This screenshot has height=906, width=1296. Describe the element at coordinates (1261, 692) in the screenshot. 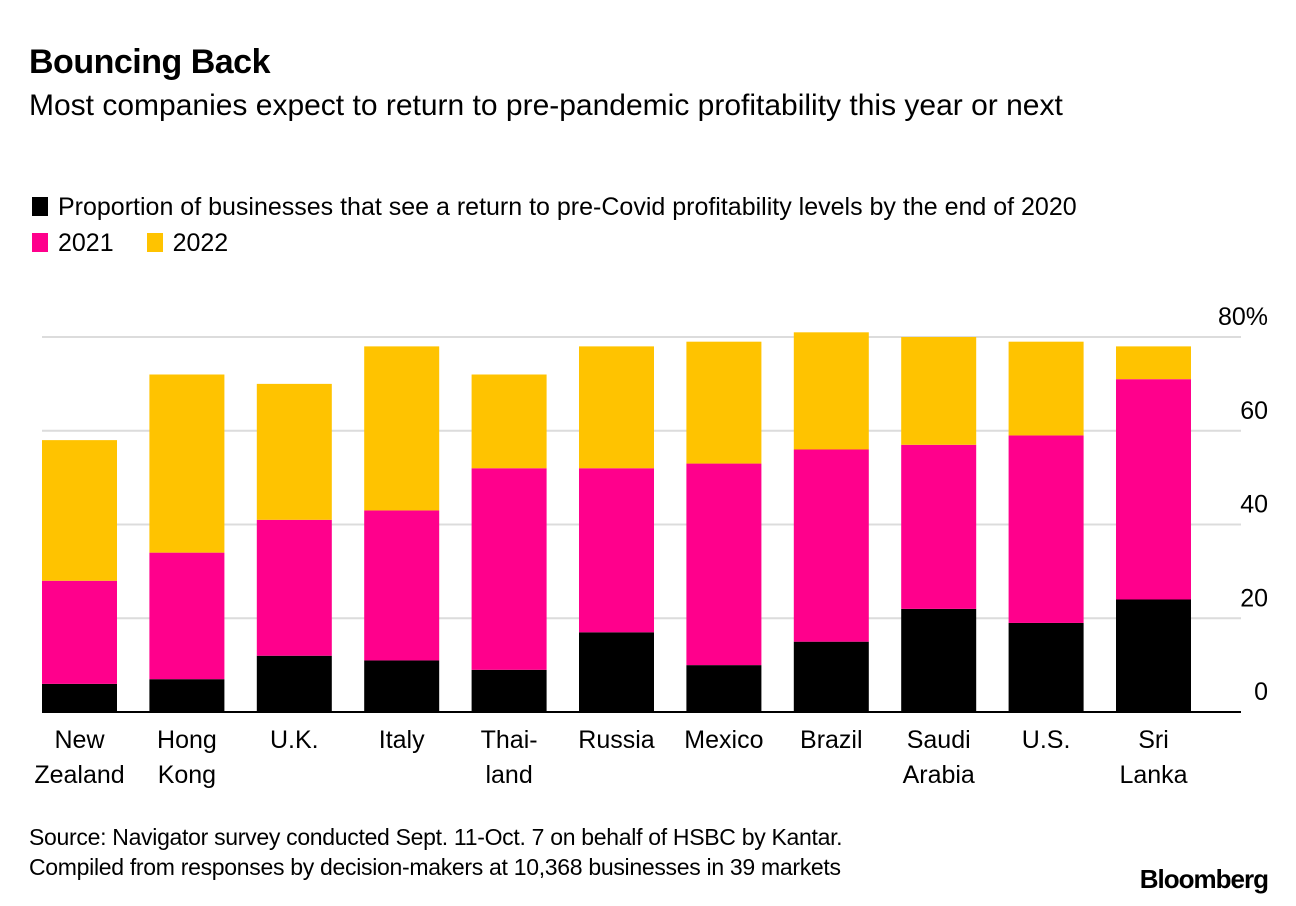

I see `y-tick-label: 0` at that location.